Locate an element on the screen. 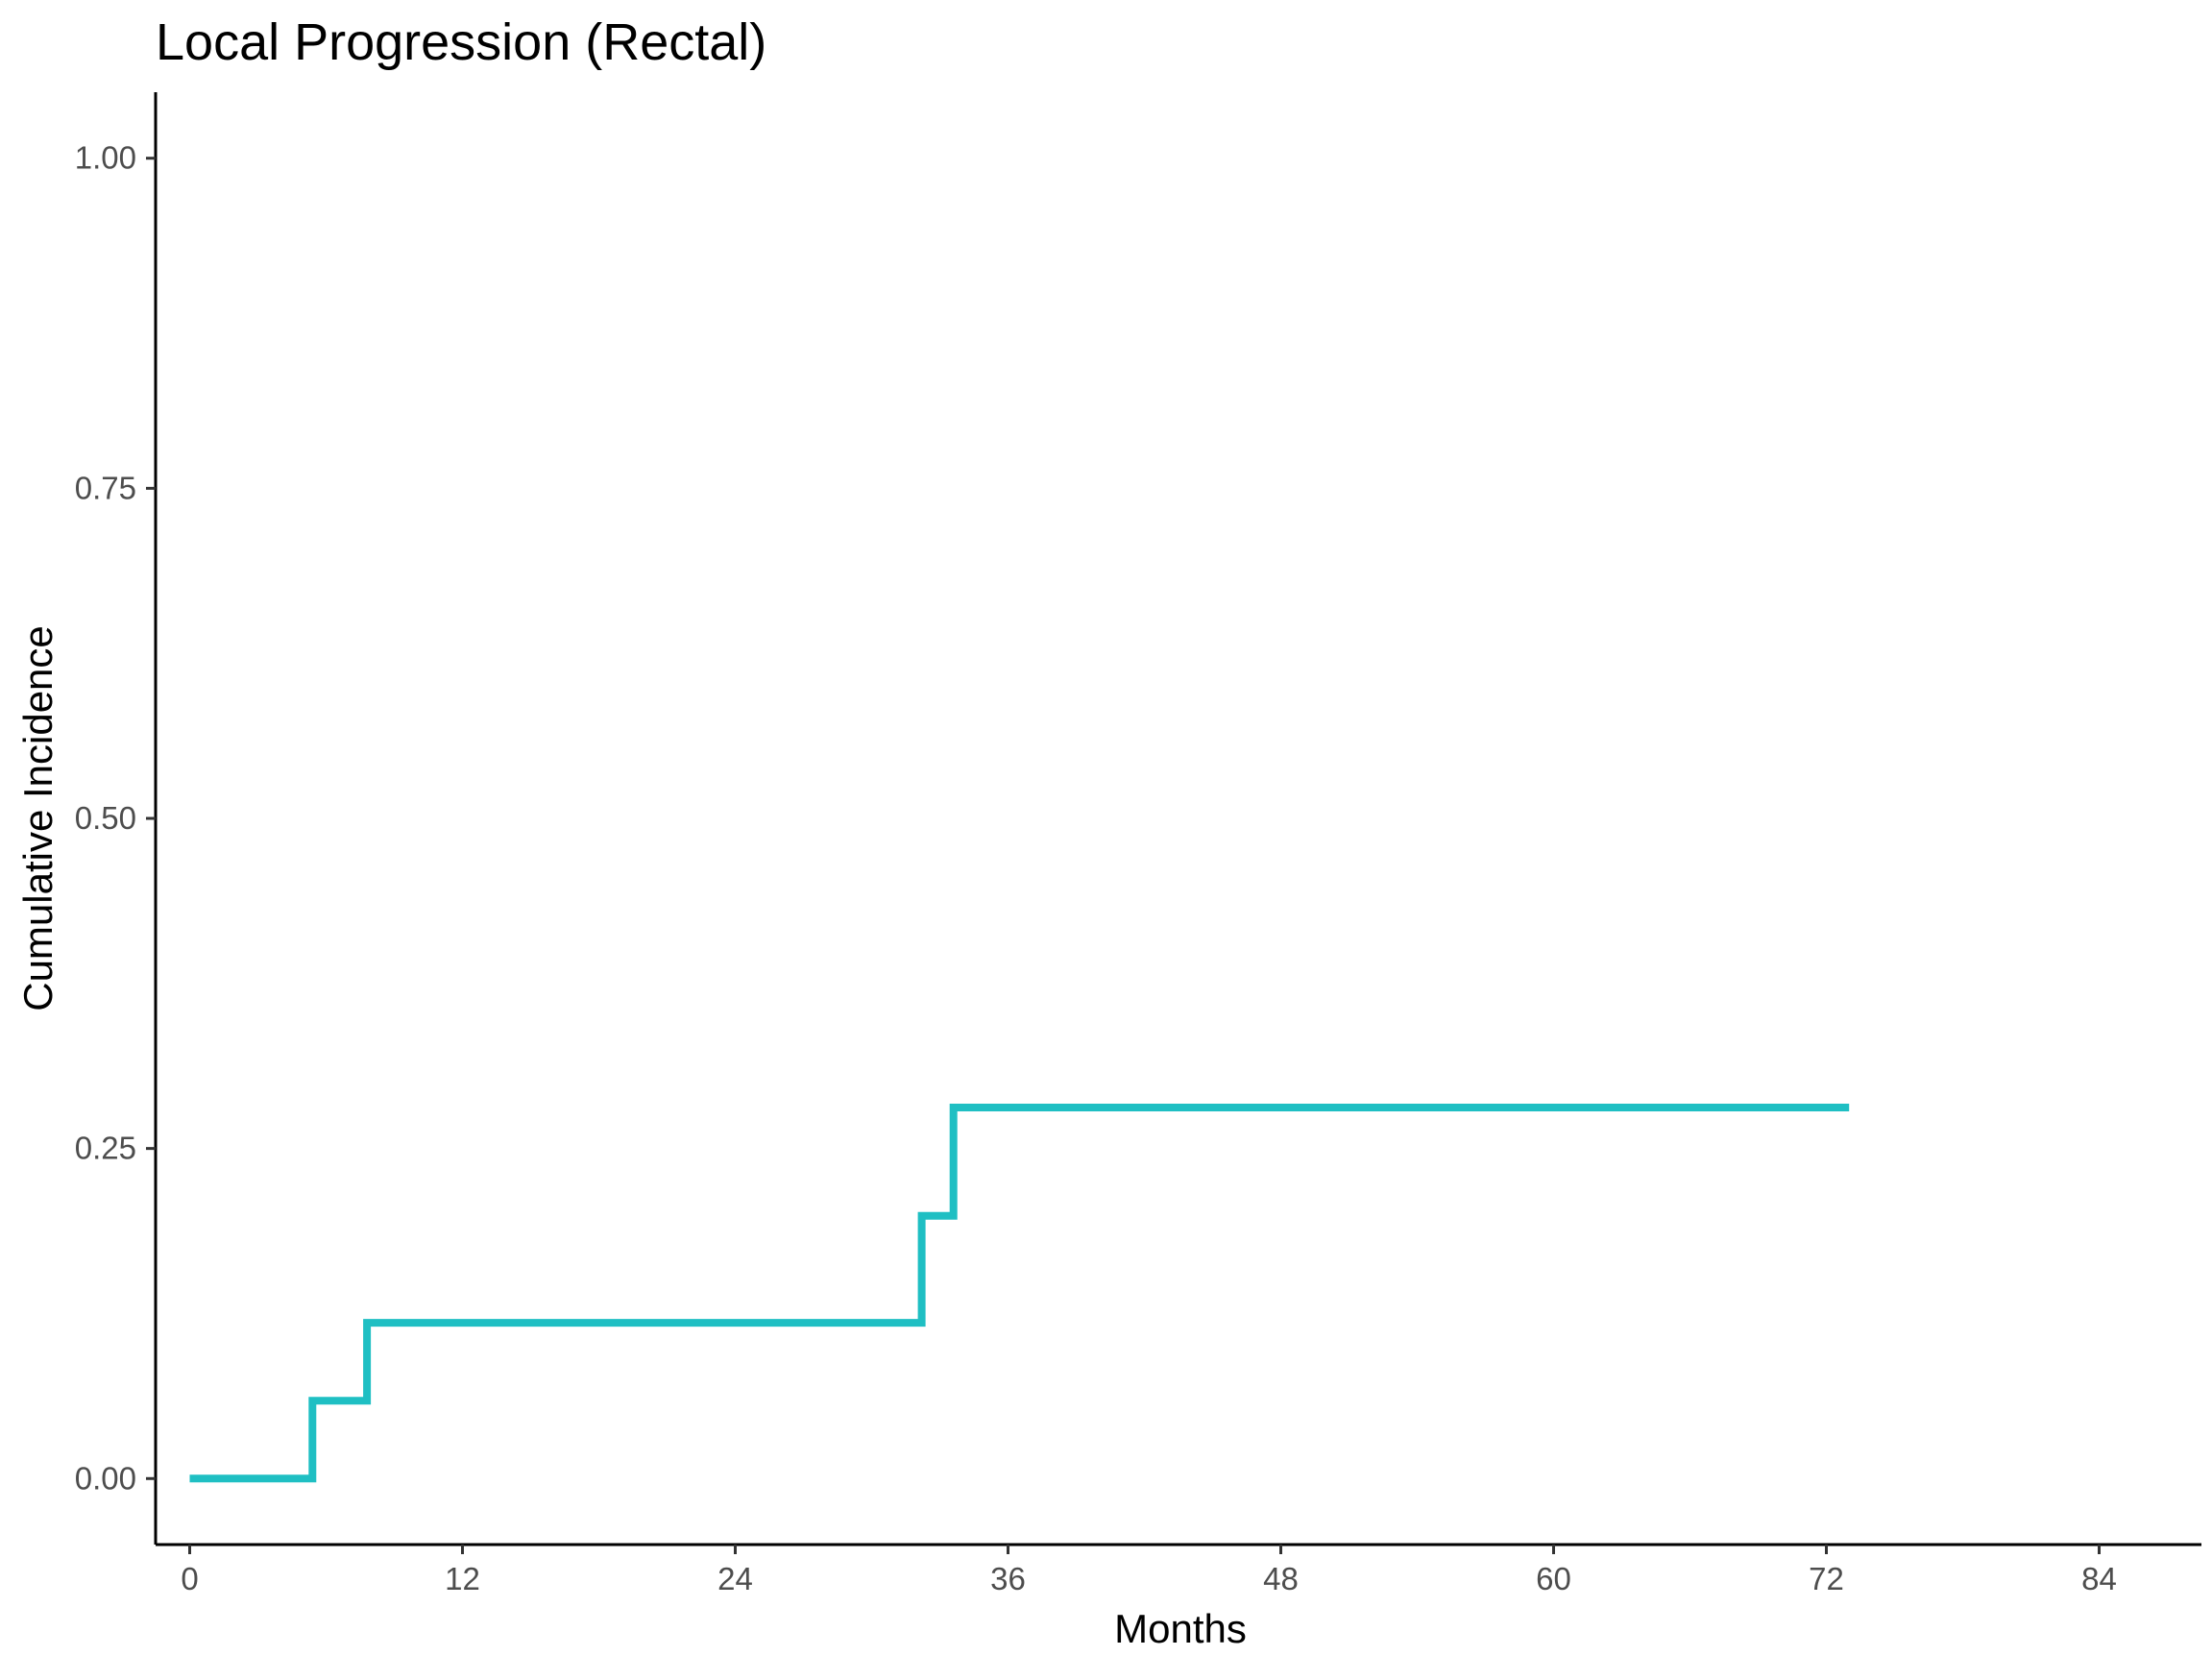 The width and height of the screenshot is (2212, 1656). x-tick-label: 72 is located at coordinates (1826, 1578).